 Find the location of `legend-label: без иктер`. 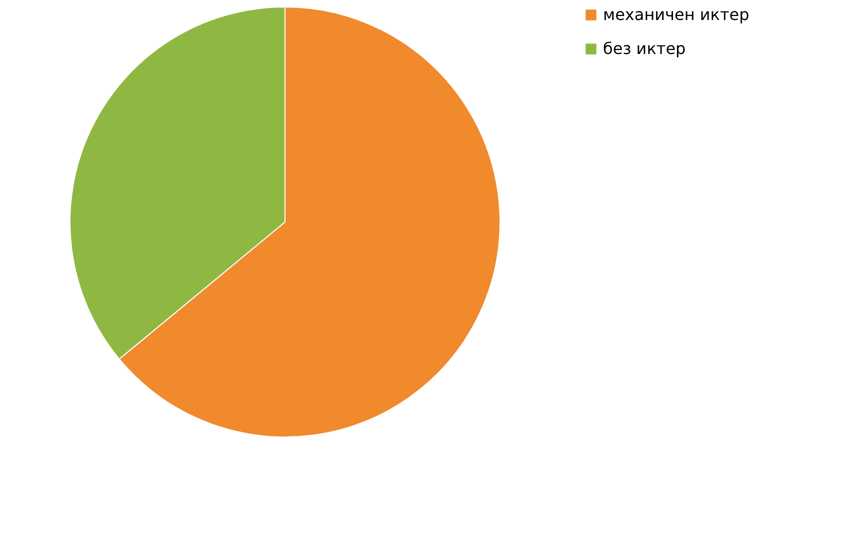

legend-label: без иктер is located at coordinates (644, 48).